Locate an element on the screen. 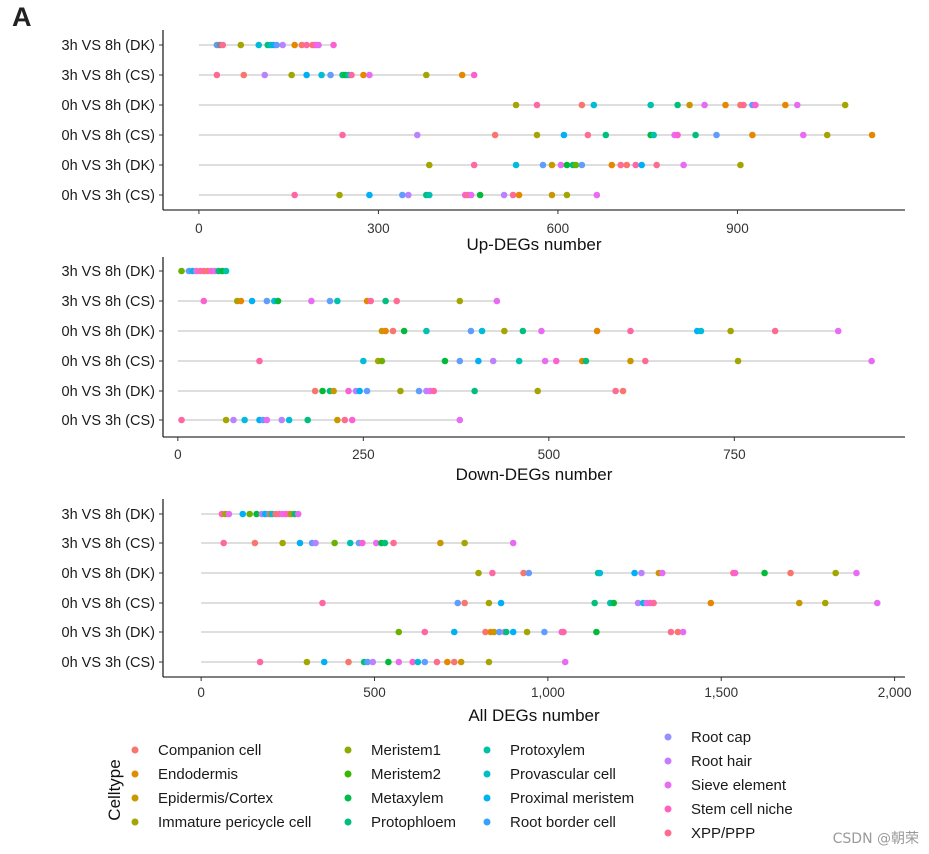  y-tick-label: 0h VS 3h (CS) is located at coordinates (109, 663).